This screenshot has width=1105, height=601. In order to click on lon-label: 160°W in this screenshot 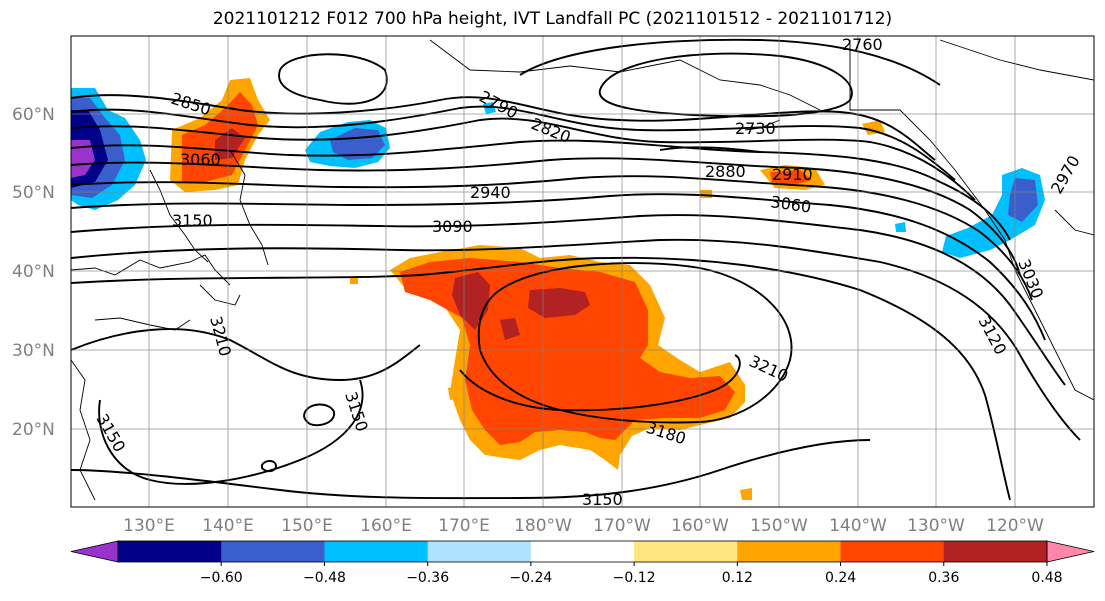, I will do `click(700, 526)`.